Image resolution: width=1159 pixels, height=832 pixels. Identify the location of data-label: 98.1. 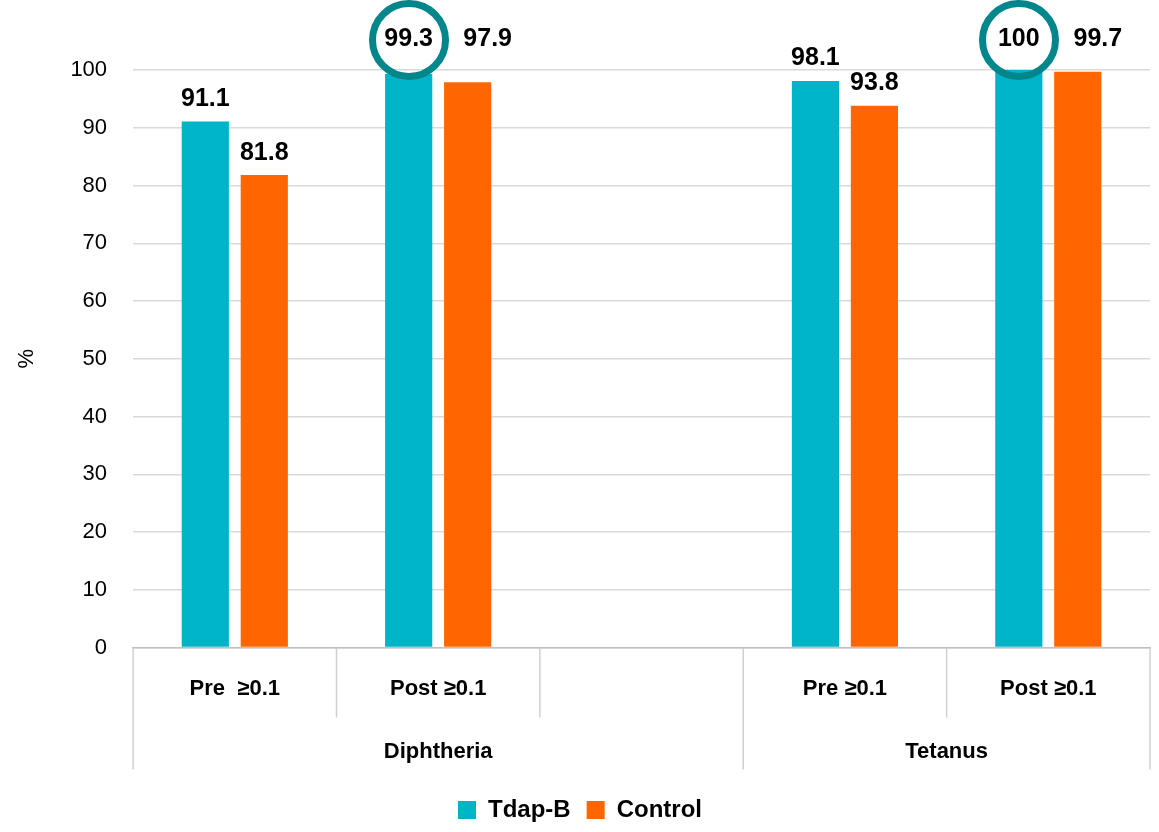
(815, 56).